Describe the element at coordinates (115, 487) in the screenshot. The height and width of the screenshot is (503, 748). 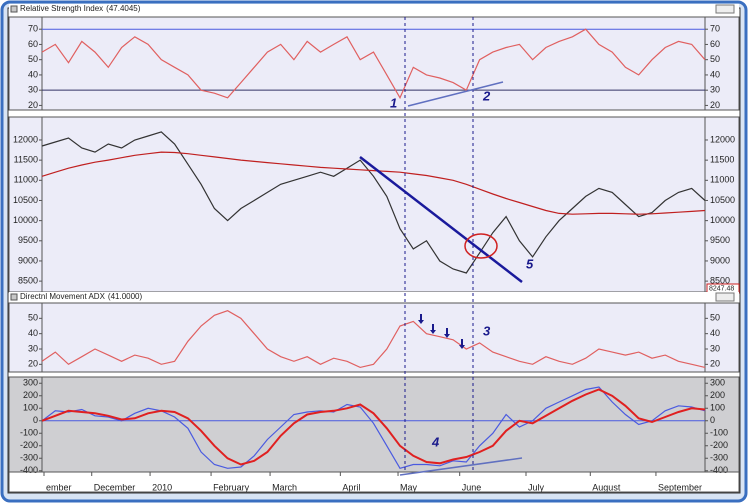
I see `x-tick-label: December` at that location.